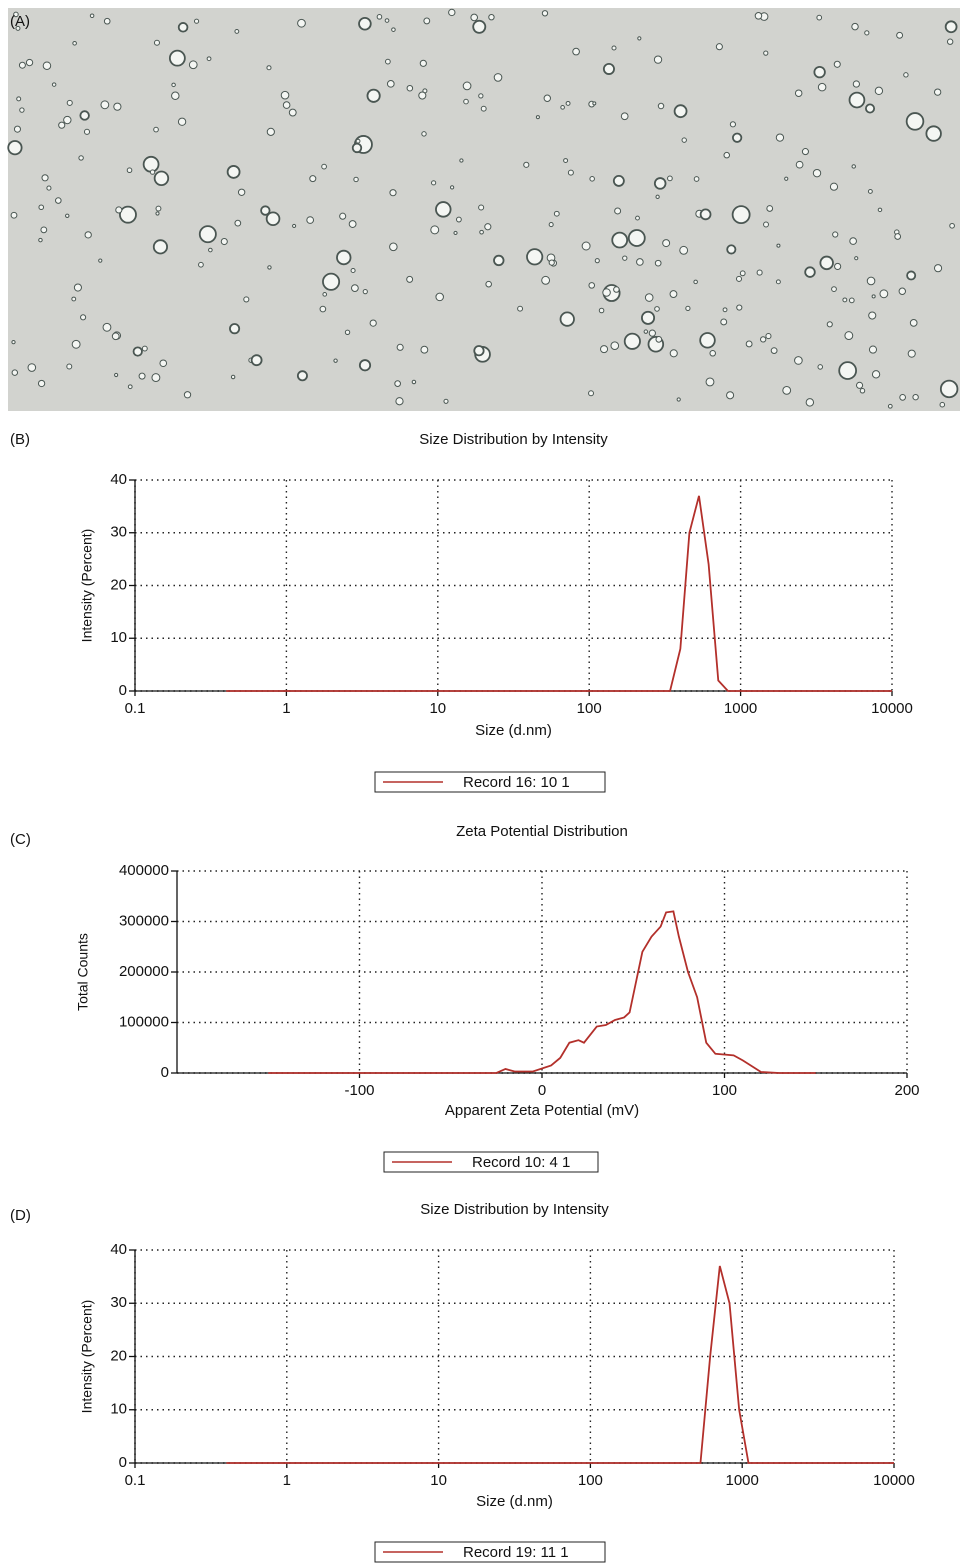 Image resolution: width=960 pixels, height=1563 pixels. I want to click on y-tick-label: 400000, so click(144, 870).